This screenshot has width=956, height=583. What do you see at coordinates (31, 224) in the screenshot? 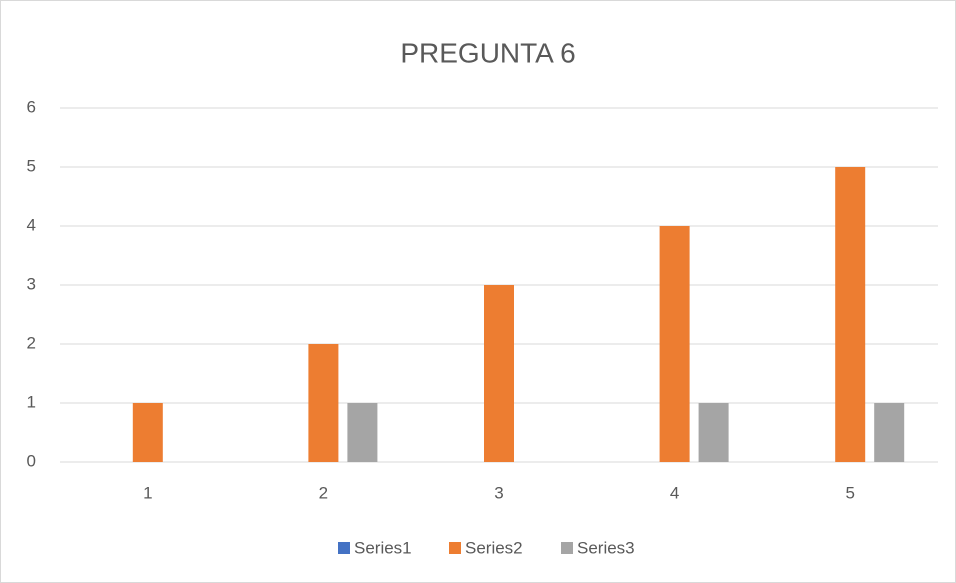
I see `y-tick-label: 4` at bounding box center [31, 224].